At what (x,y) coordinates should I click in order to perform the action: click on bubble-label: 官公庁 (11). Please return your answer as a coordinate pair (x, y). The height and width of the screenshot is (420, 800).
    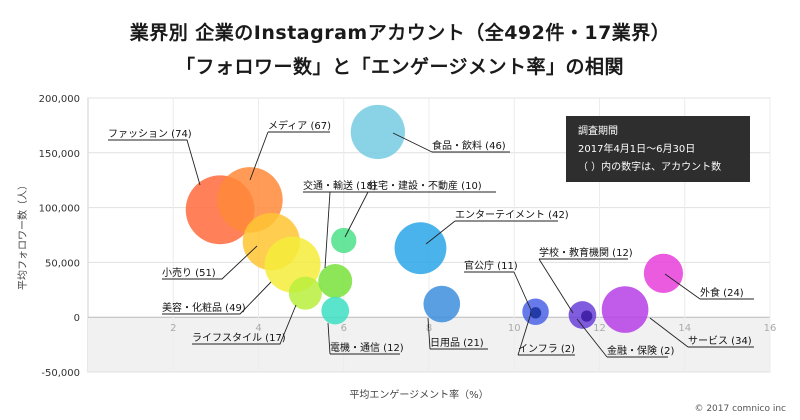
    Looking at the image, I should click on (491, 265).